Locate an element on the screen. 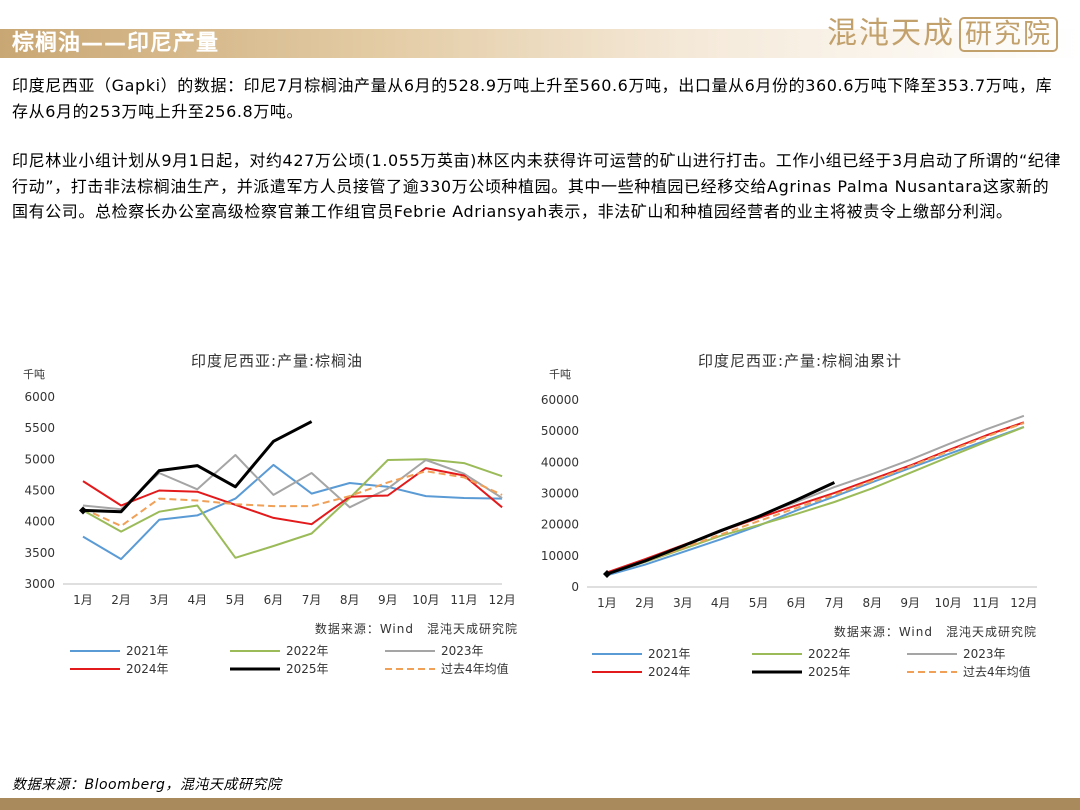 The width and height of the screenshot is (1080, 810). chart2-series-line-2022年 is located at coordinates (815, 500).